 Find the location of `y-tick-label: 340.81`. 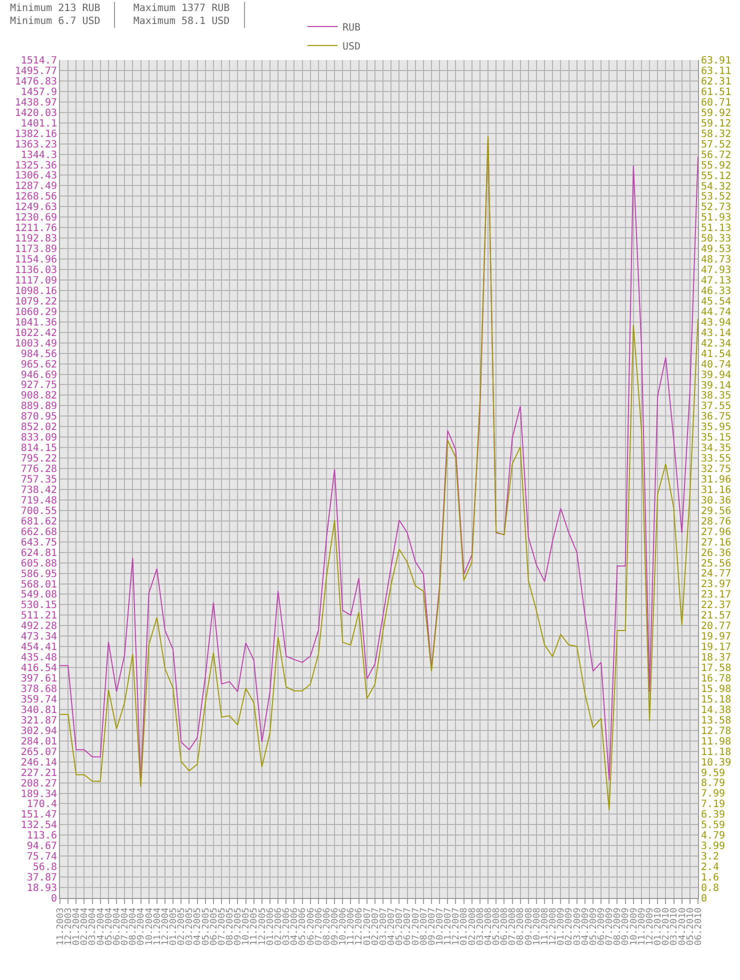

y-tick-label: 340.81 is located at coordinates (38, 710).